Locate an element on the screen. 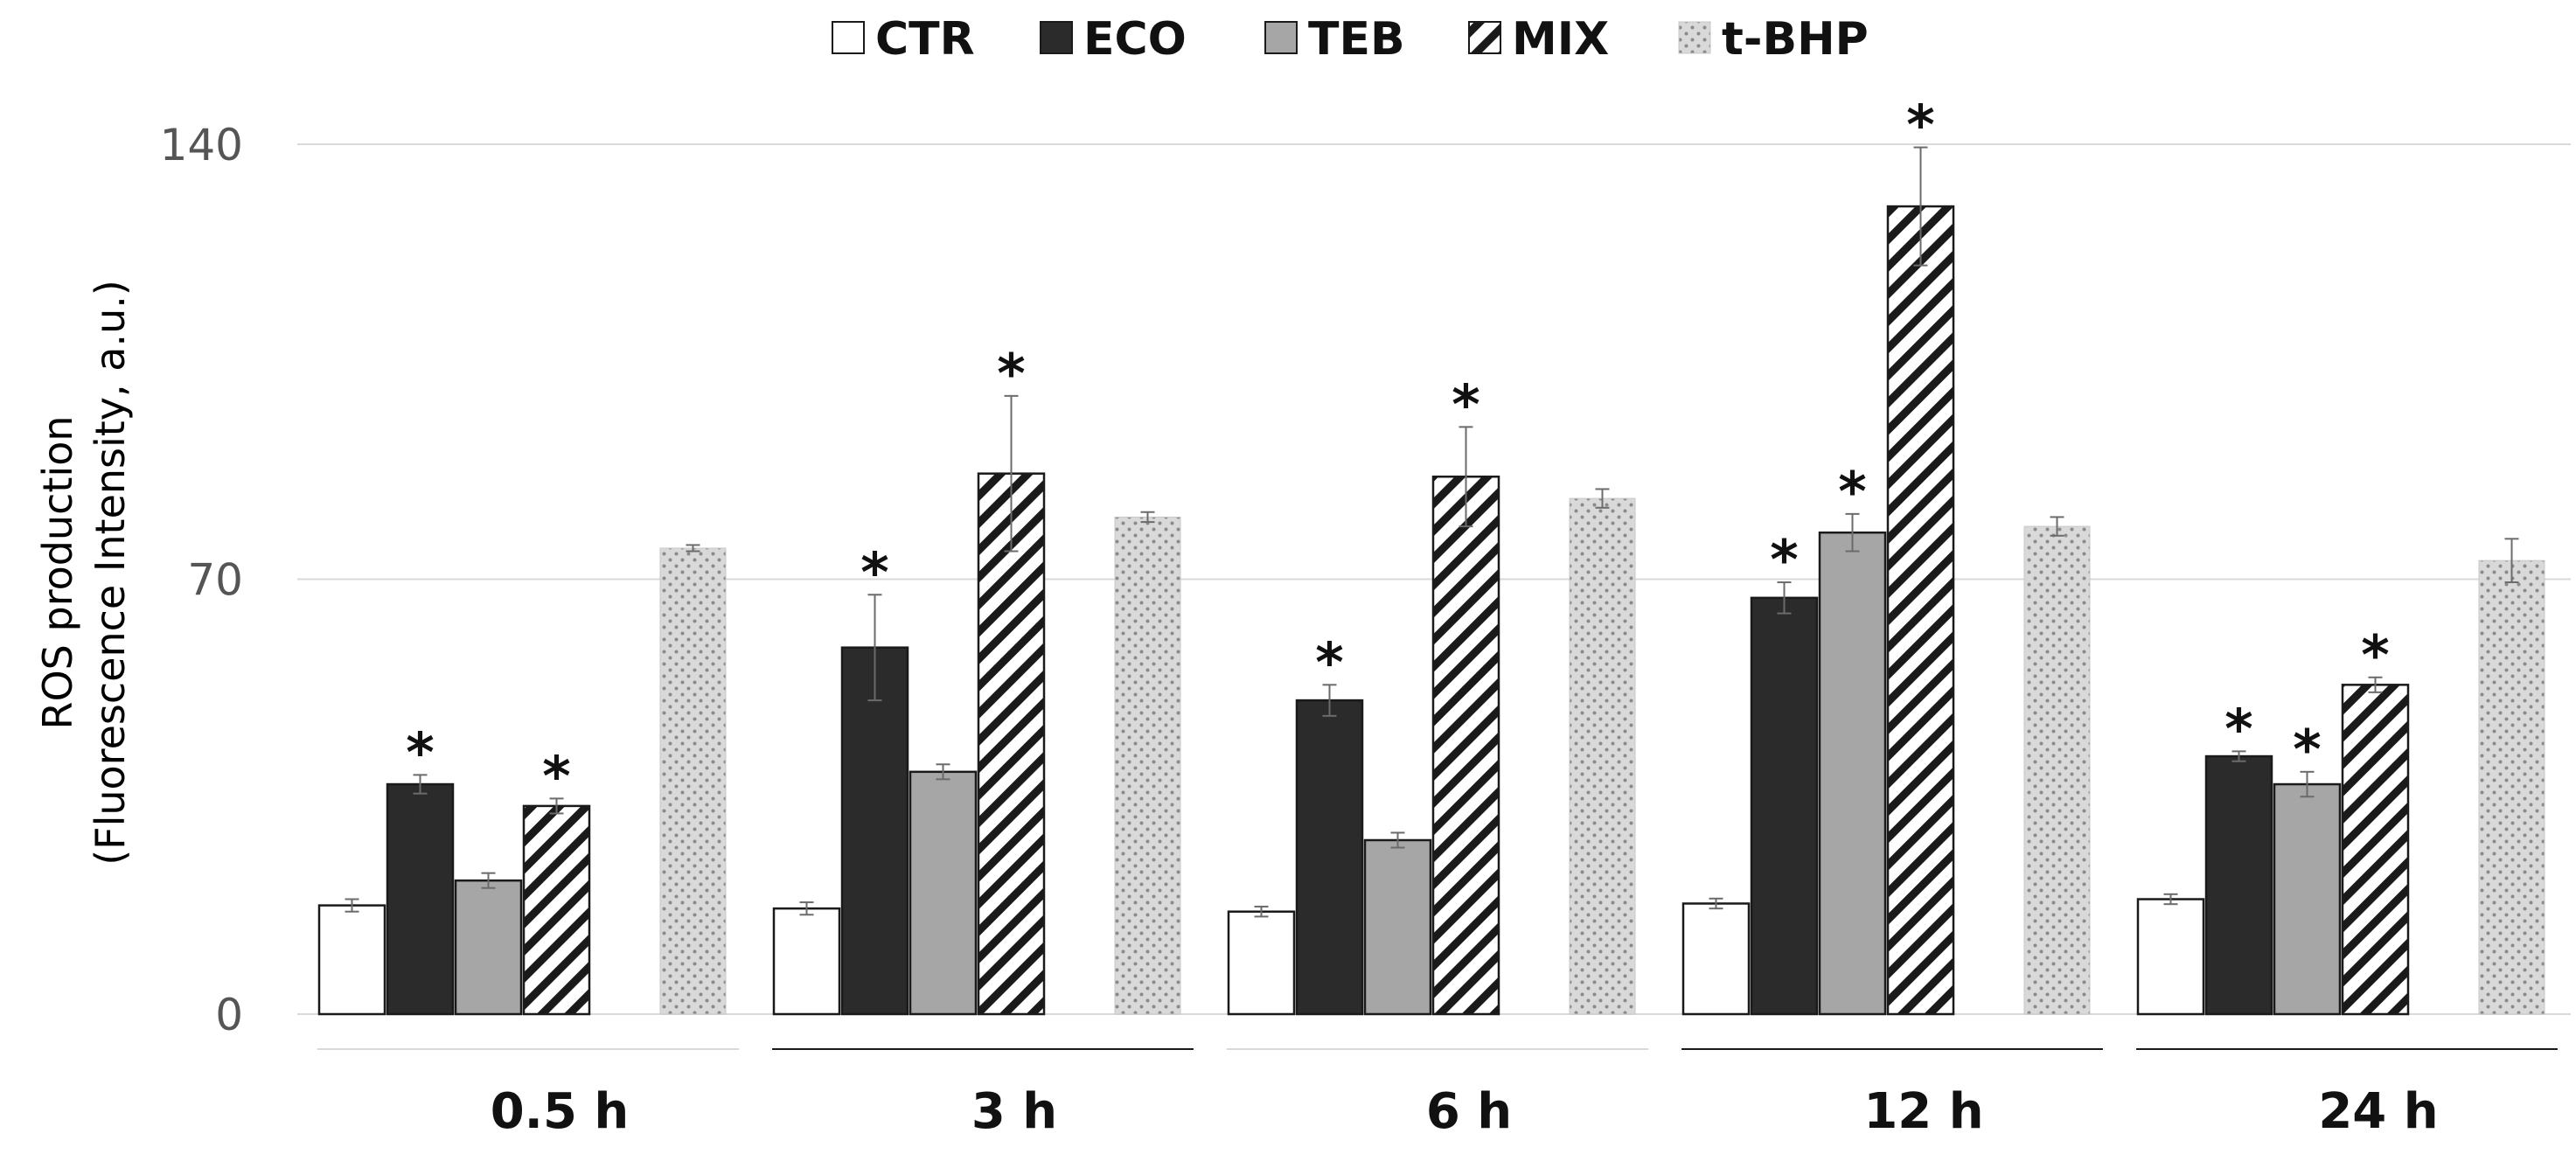 The width and height of the screenshot is (2576, 1161). bar-teb-24-h is located at coordinates (2307, 899).